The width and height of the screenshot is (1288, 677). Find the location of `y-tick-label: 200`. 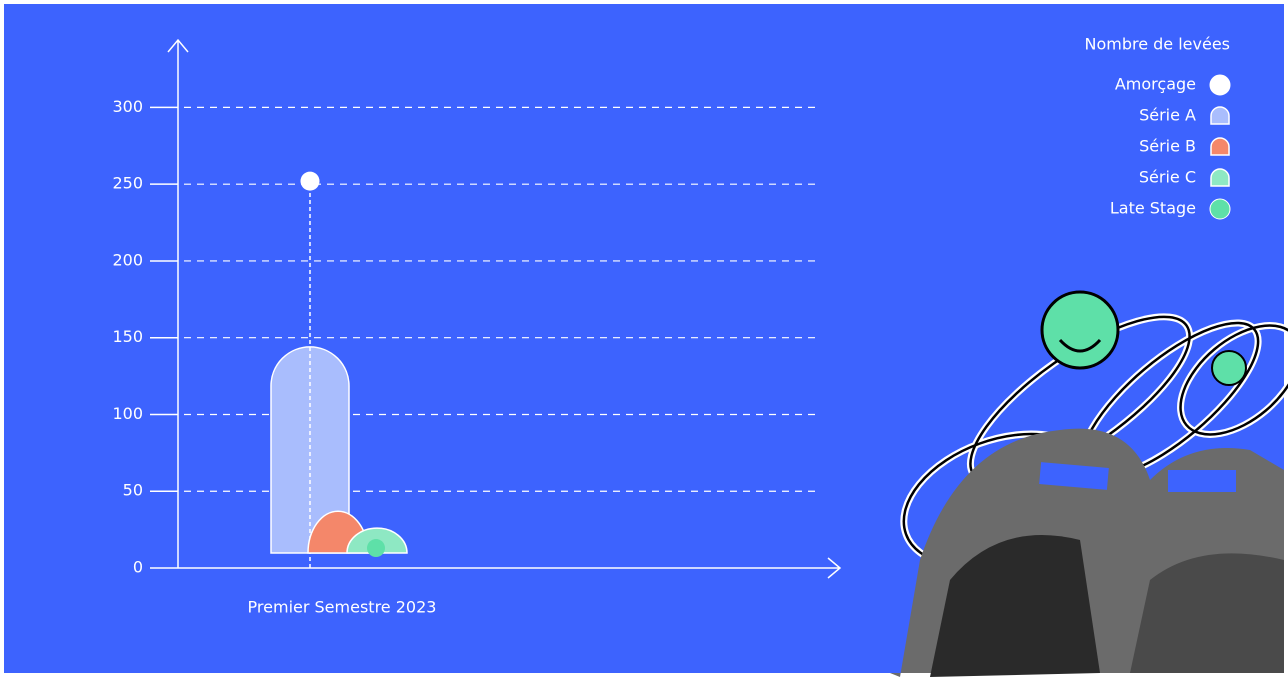

y-tick-label: 200 is located at coordinates (127, 259).